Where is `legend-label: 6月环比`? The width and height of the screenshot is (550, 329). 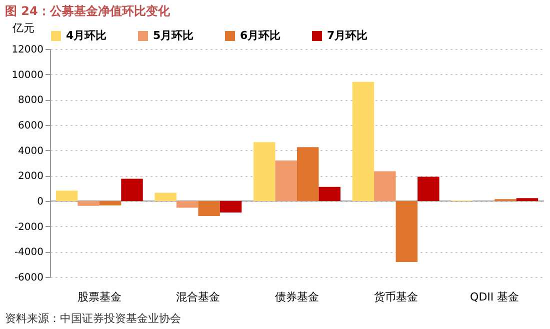 legend-label: 6月环比 is located at coordinates (260, 35).